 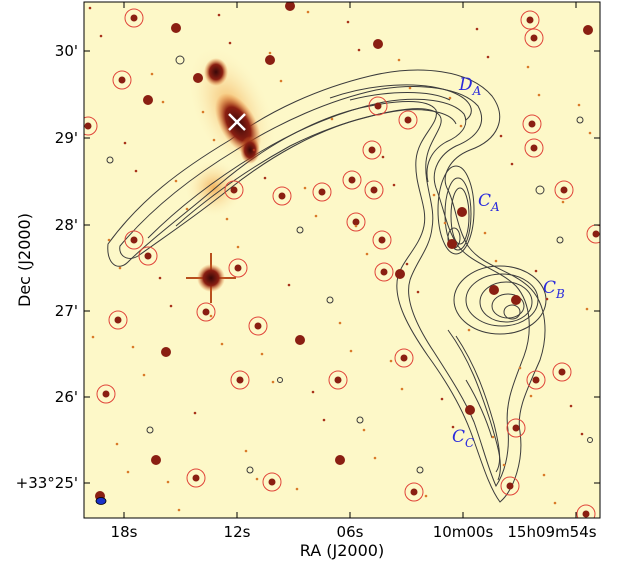 What do you see at coordinates (237, 532) in the screenshot?
I see `x-tick-label: 12s` at bounding box center [237, 532].